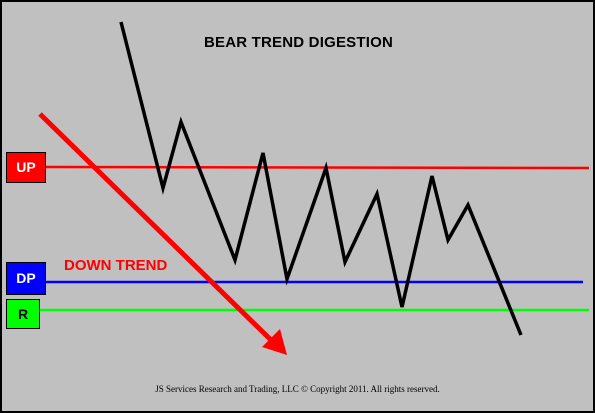 The image size is (595, 413). I want to click on dp-level-tag: DP, so click(26, 278).